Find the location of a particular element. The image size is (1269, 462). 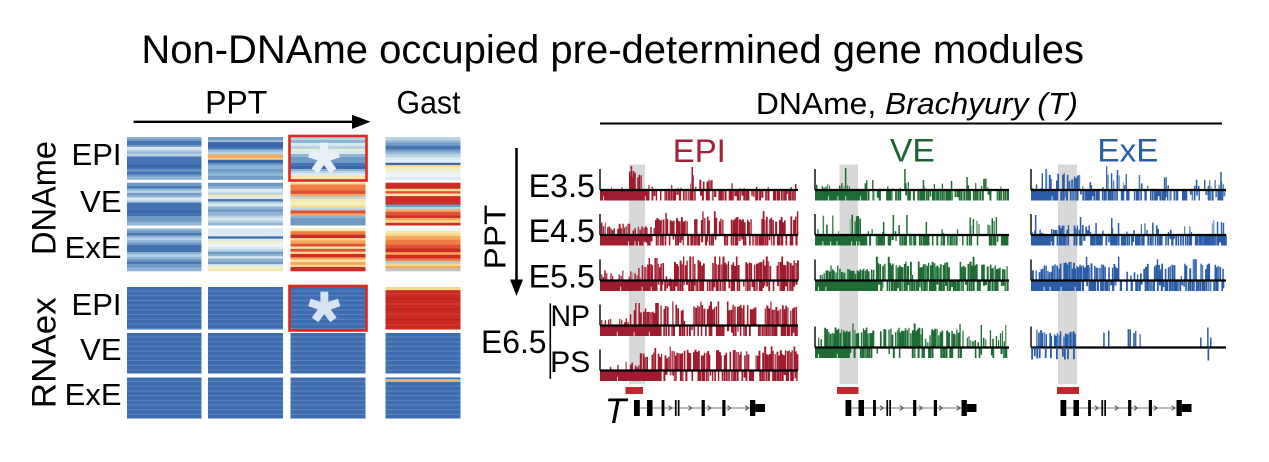

svg-text: NP is located at coordinates (571, 316).